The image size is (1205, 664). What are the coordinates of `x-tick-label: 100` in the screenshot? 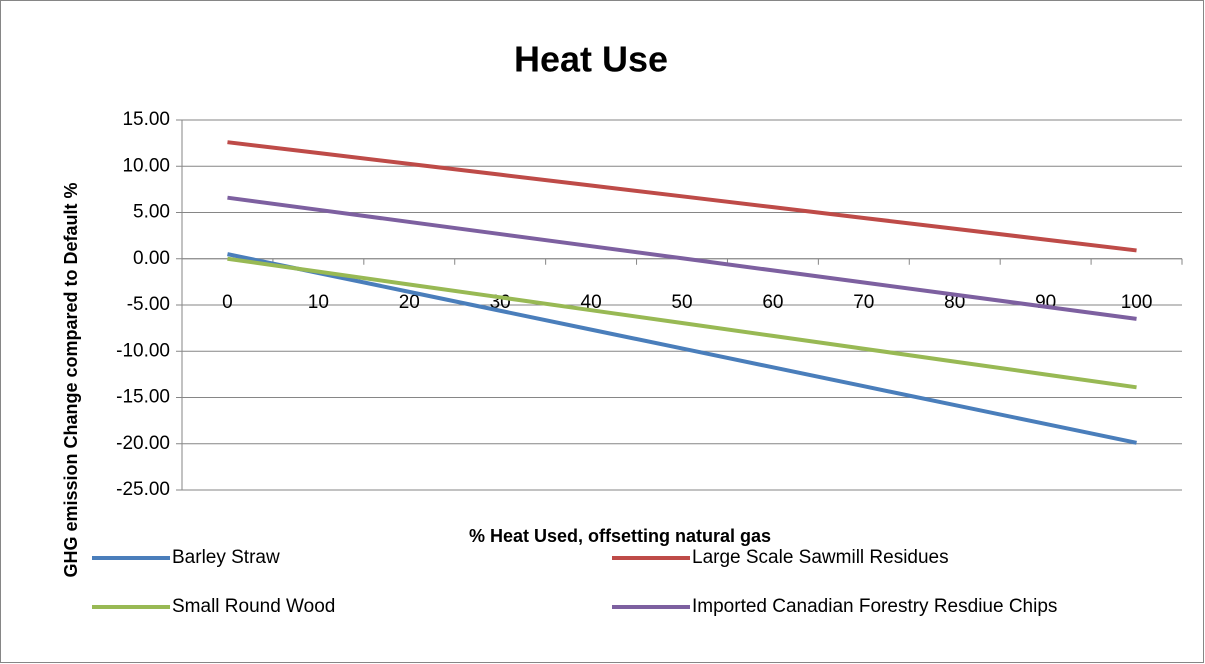 It's located at (1137, 302).